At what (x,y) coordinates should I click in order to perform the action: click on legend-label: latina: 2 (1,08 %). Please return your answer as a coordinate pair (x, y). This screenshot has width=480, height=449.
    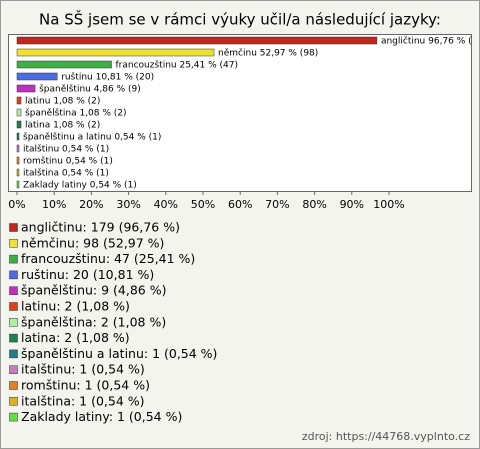
    Looking at the image, I should click on (75, 337).